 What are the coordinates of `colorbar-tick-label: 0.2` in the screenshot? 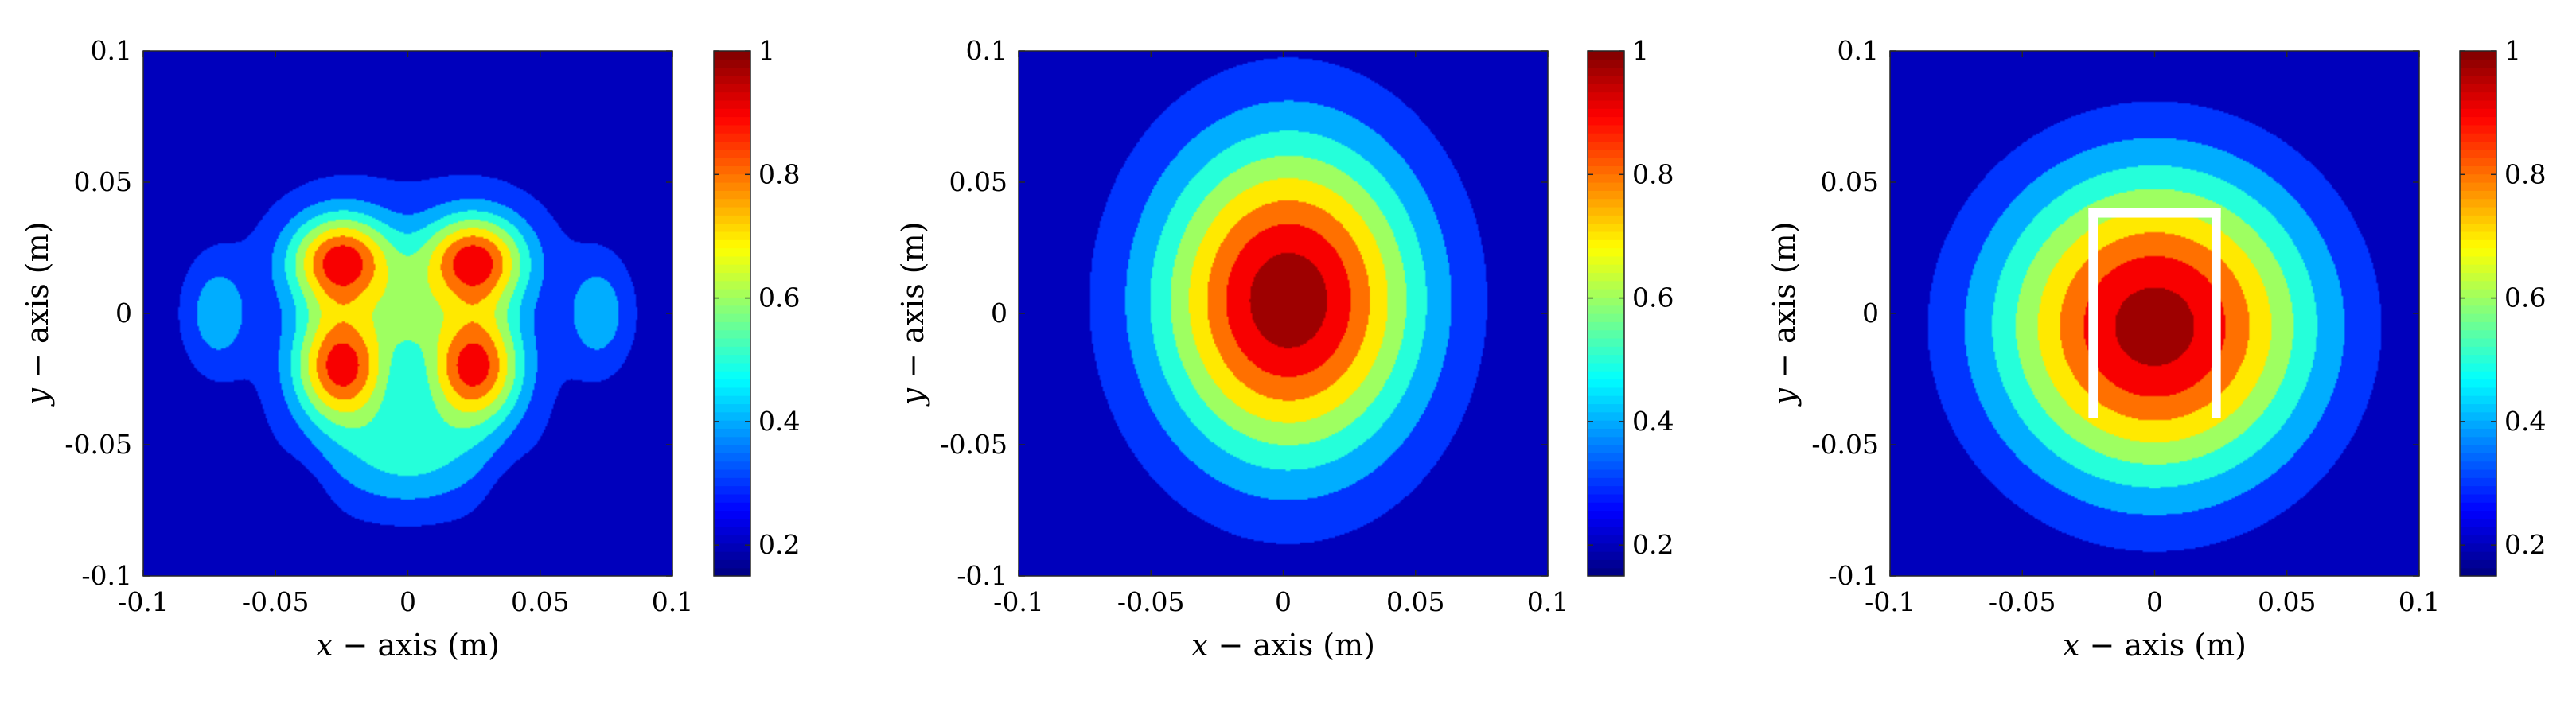 It's located at (2525, 544).